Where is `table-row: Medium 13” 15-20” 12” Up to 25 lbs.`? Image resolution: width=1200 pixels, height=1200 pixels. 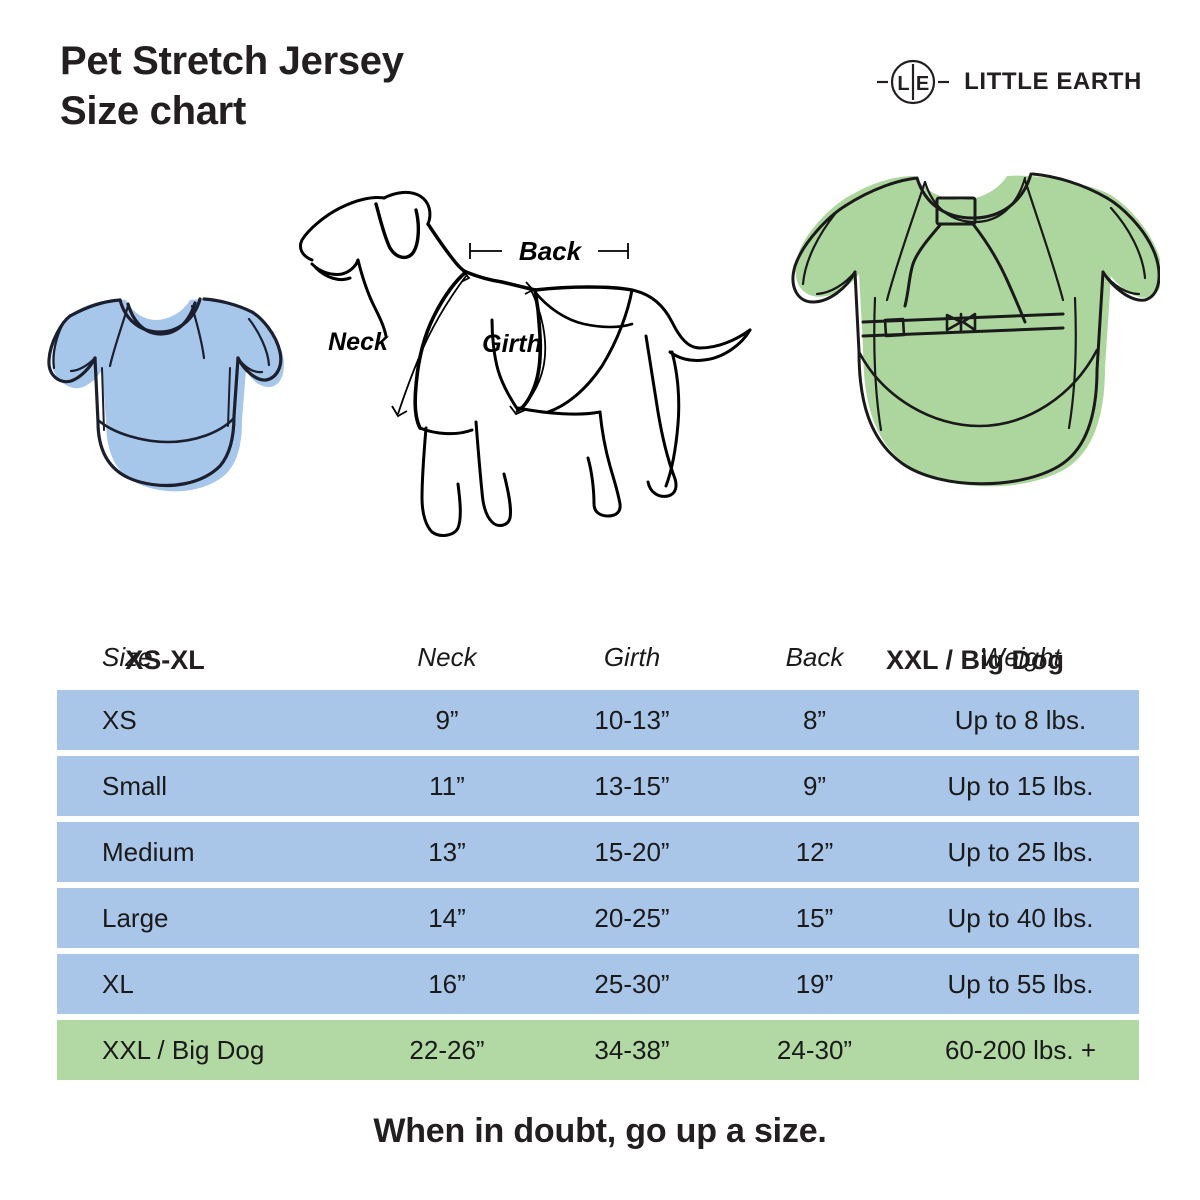 table-row: Medium 13” 15-20” 12” Up to 25 lbs. is located at coordinates (598, 852).